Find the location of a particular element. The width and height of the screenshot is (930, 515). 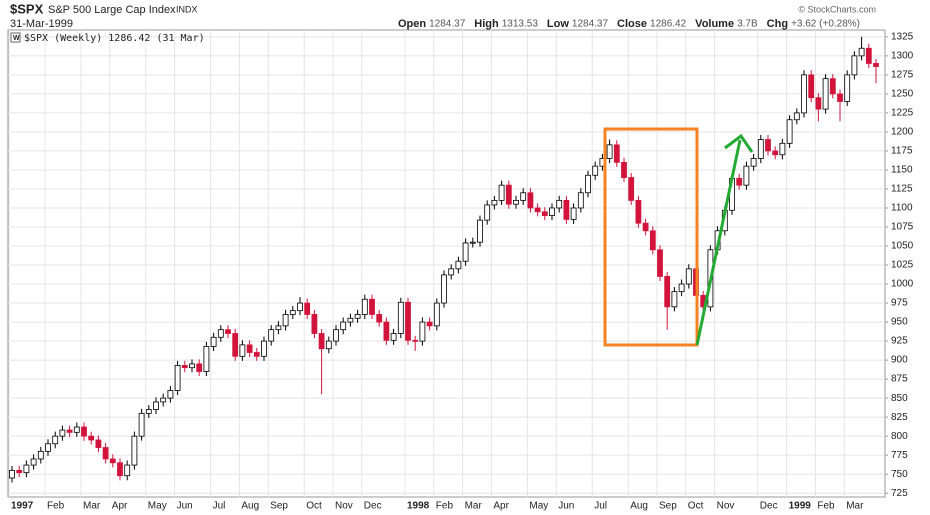

arrow-head is located at coordinates (739, 143).